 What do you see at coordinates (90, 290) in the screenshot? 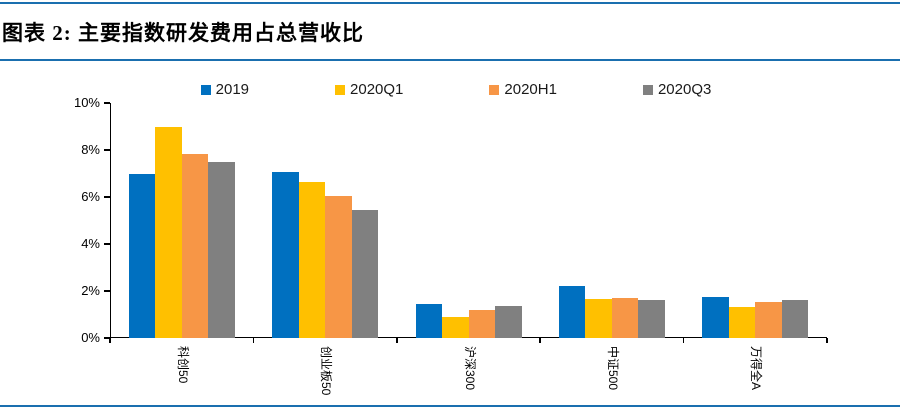
I see `y-axis-tick-label: 2%` at bounding box center [90, 290].